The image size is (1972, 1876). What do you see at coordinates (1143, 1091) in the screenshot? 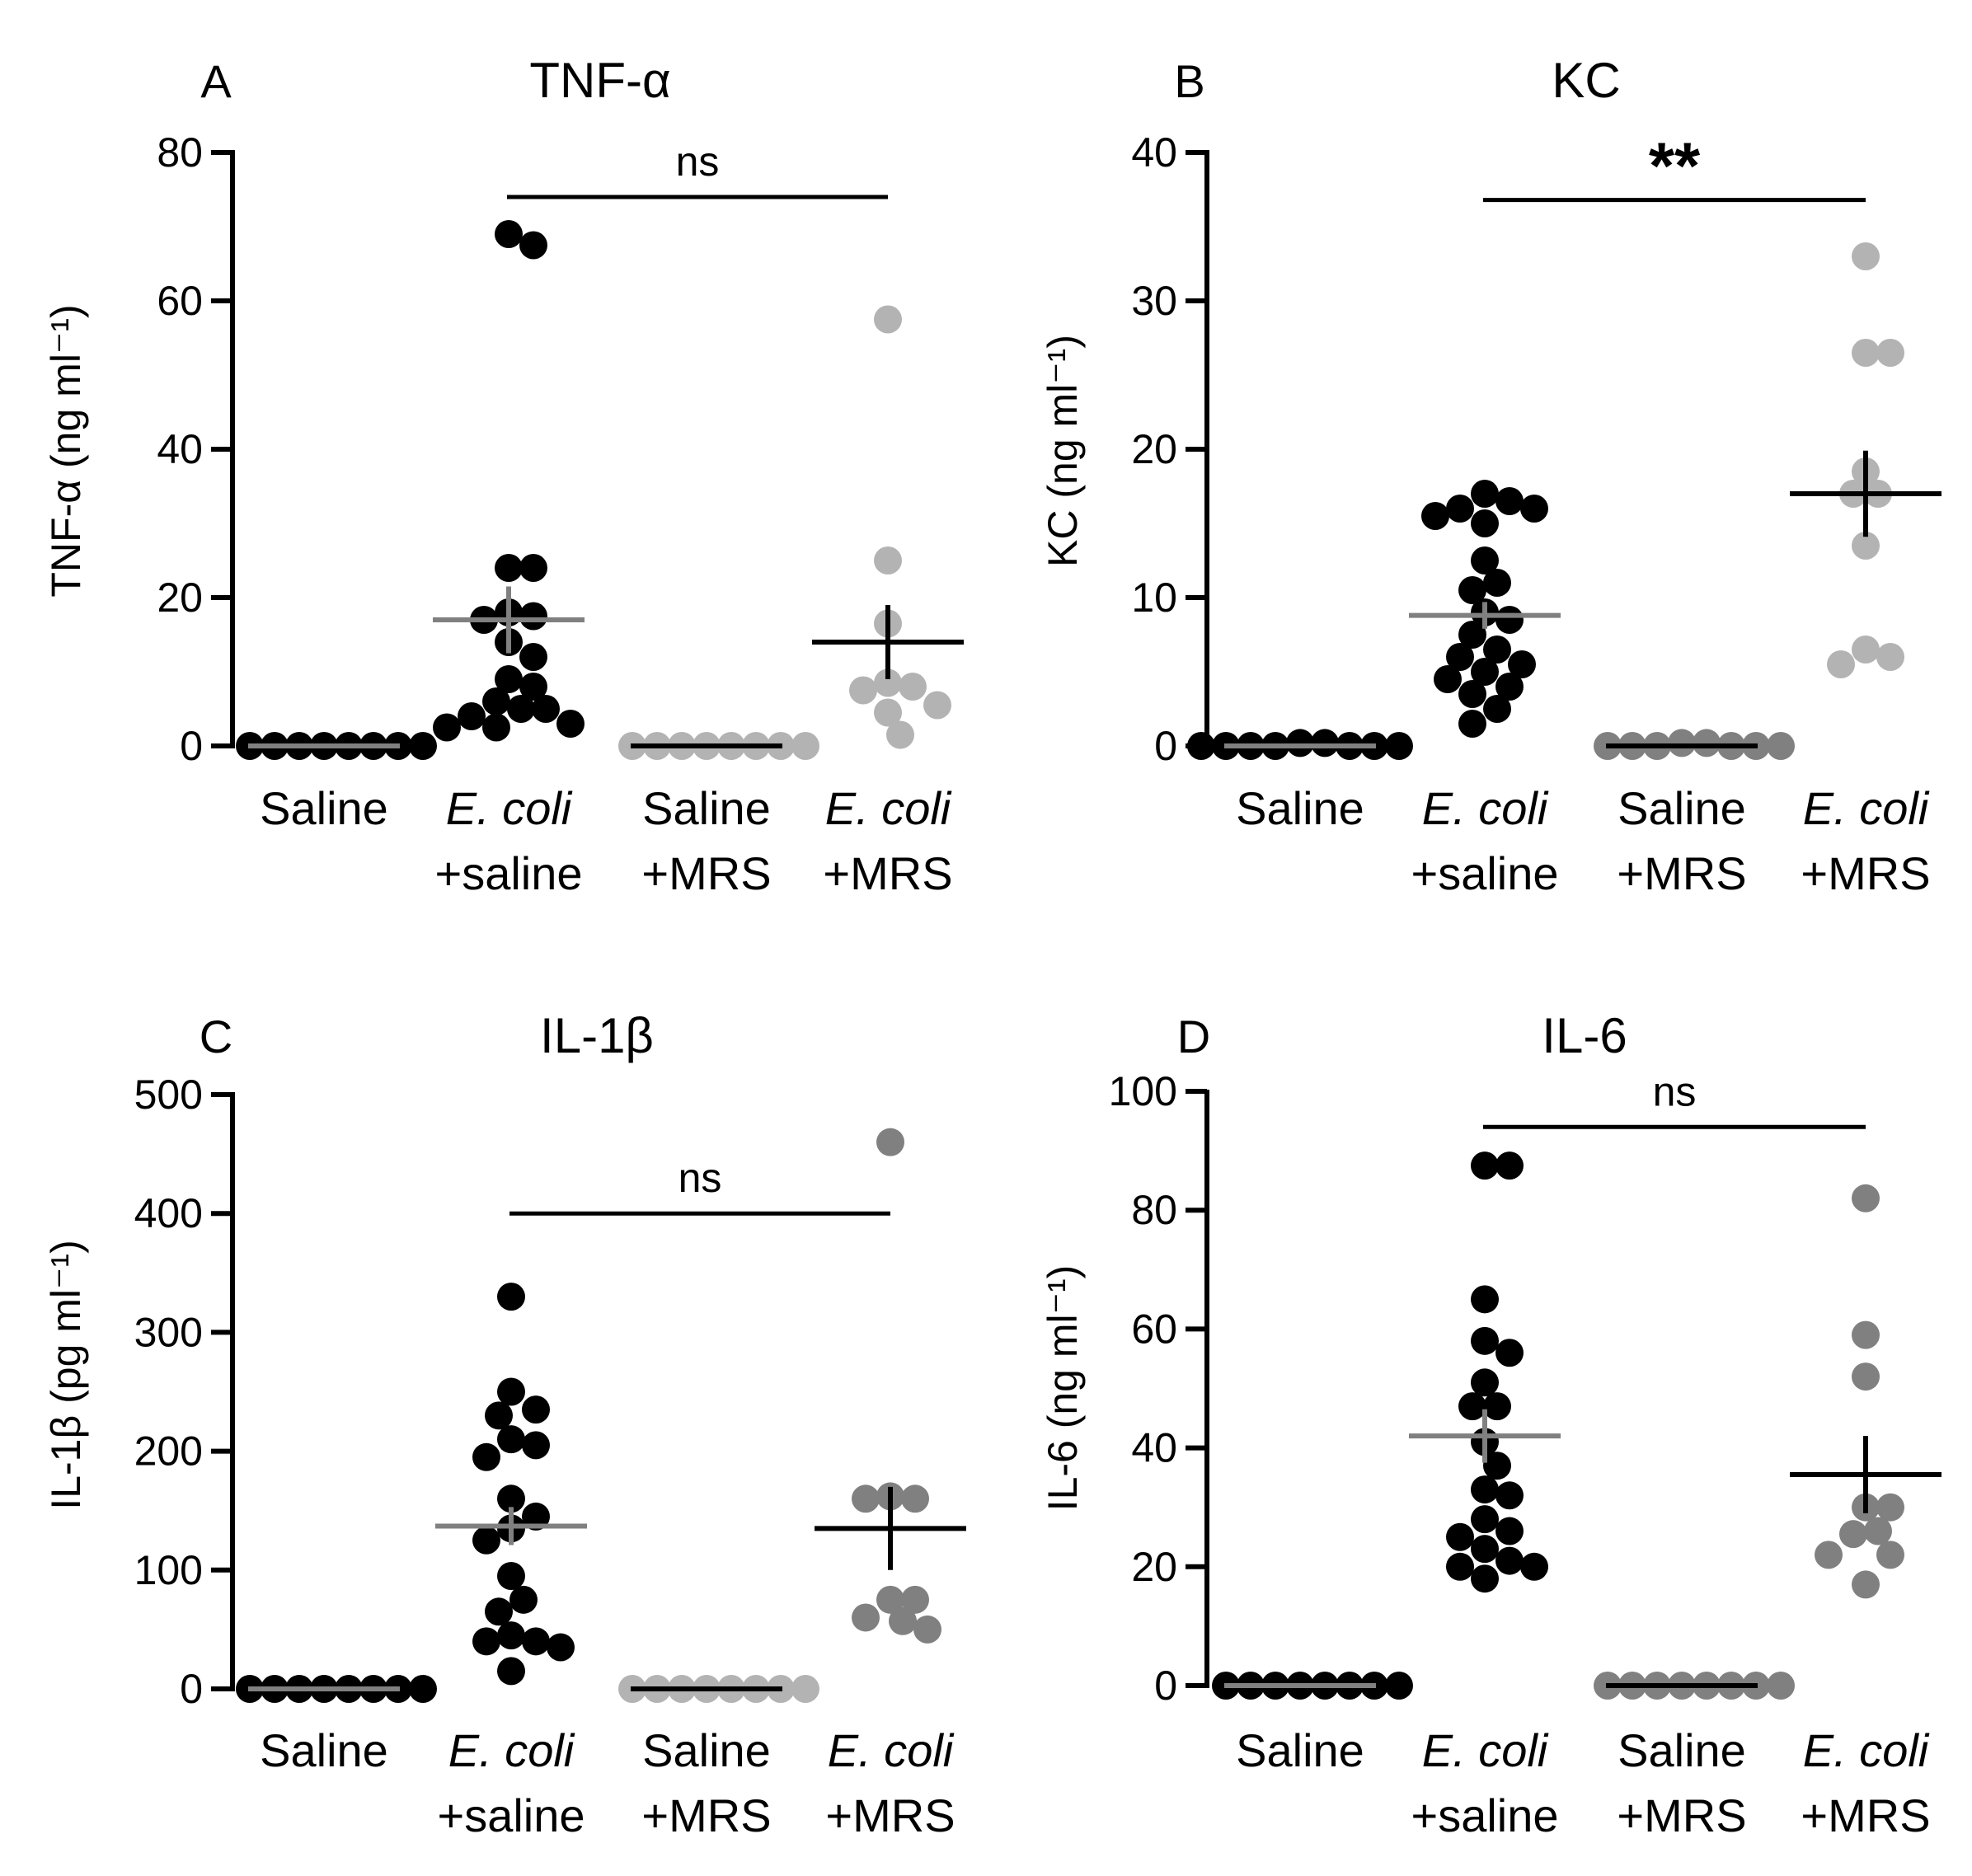
I see `y-tick-label: 100` at bounding box center [1143, 1091].